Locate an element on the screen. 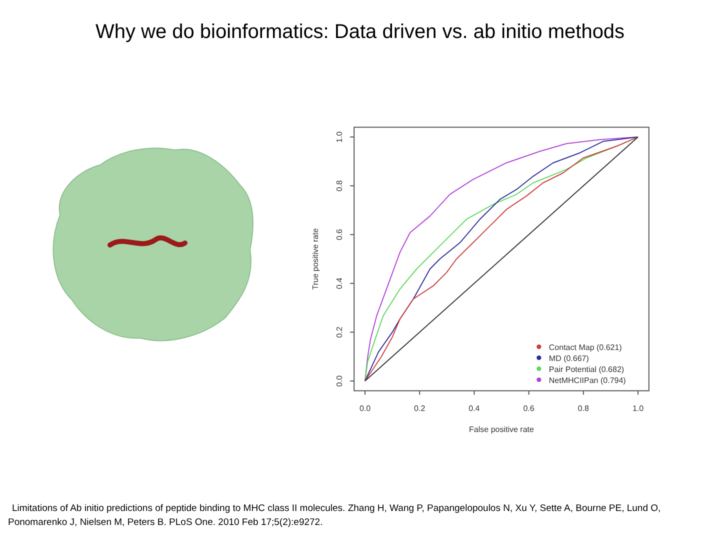 The image size is (720, 540). legend-label: Contact Map (0.621) is located at coordinates (585, 347).